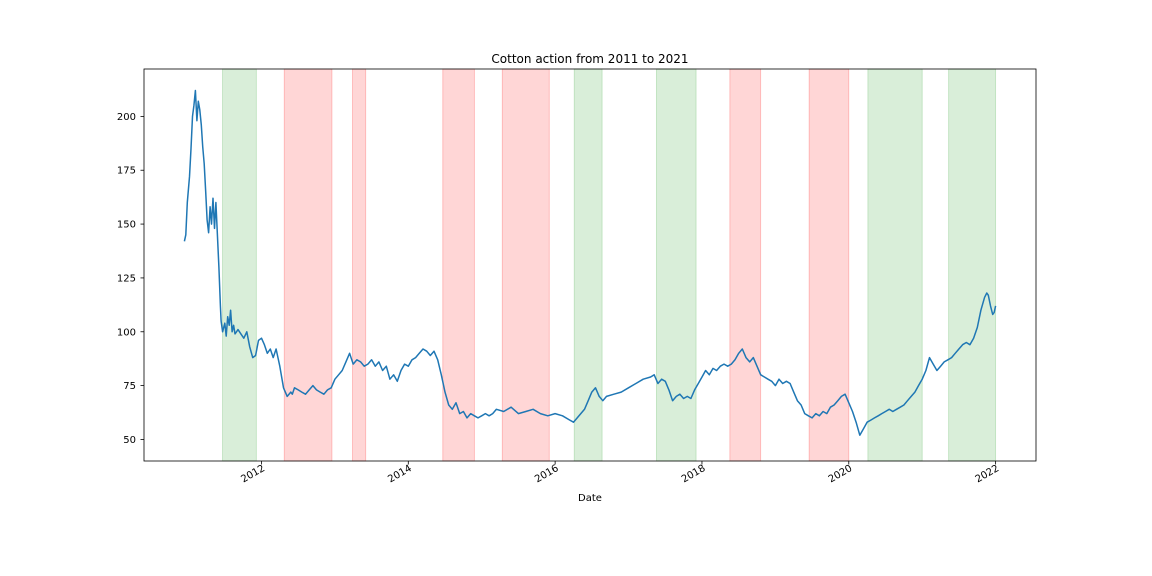 This screenshot has width=1152, height=576. I want to click on y-tick-label: 100, so click(126, 332).